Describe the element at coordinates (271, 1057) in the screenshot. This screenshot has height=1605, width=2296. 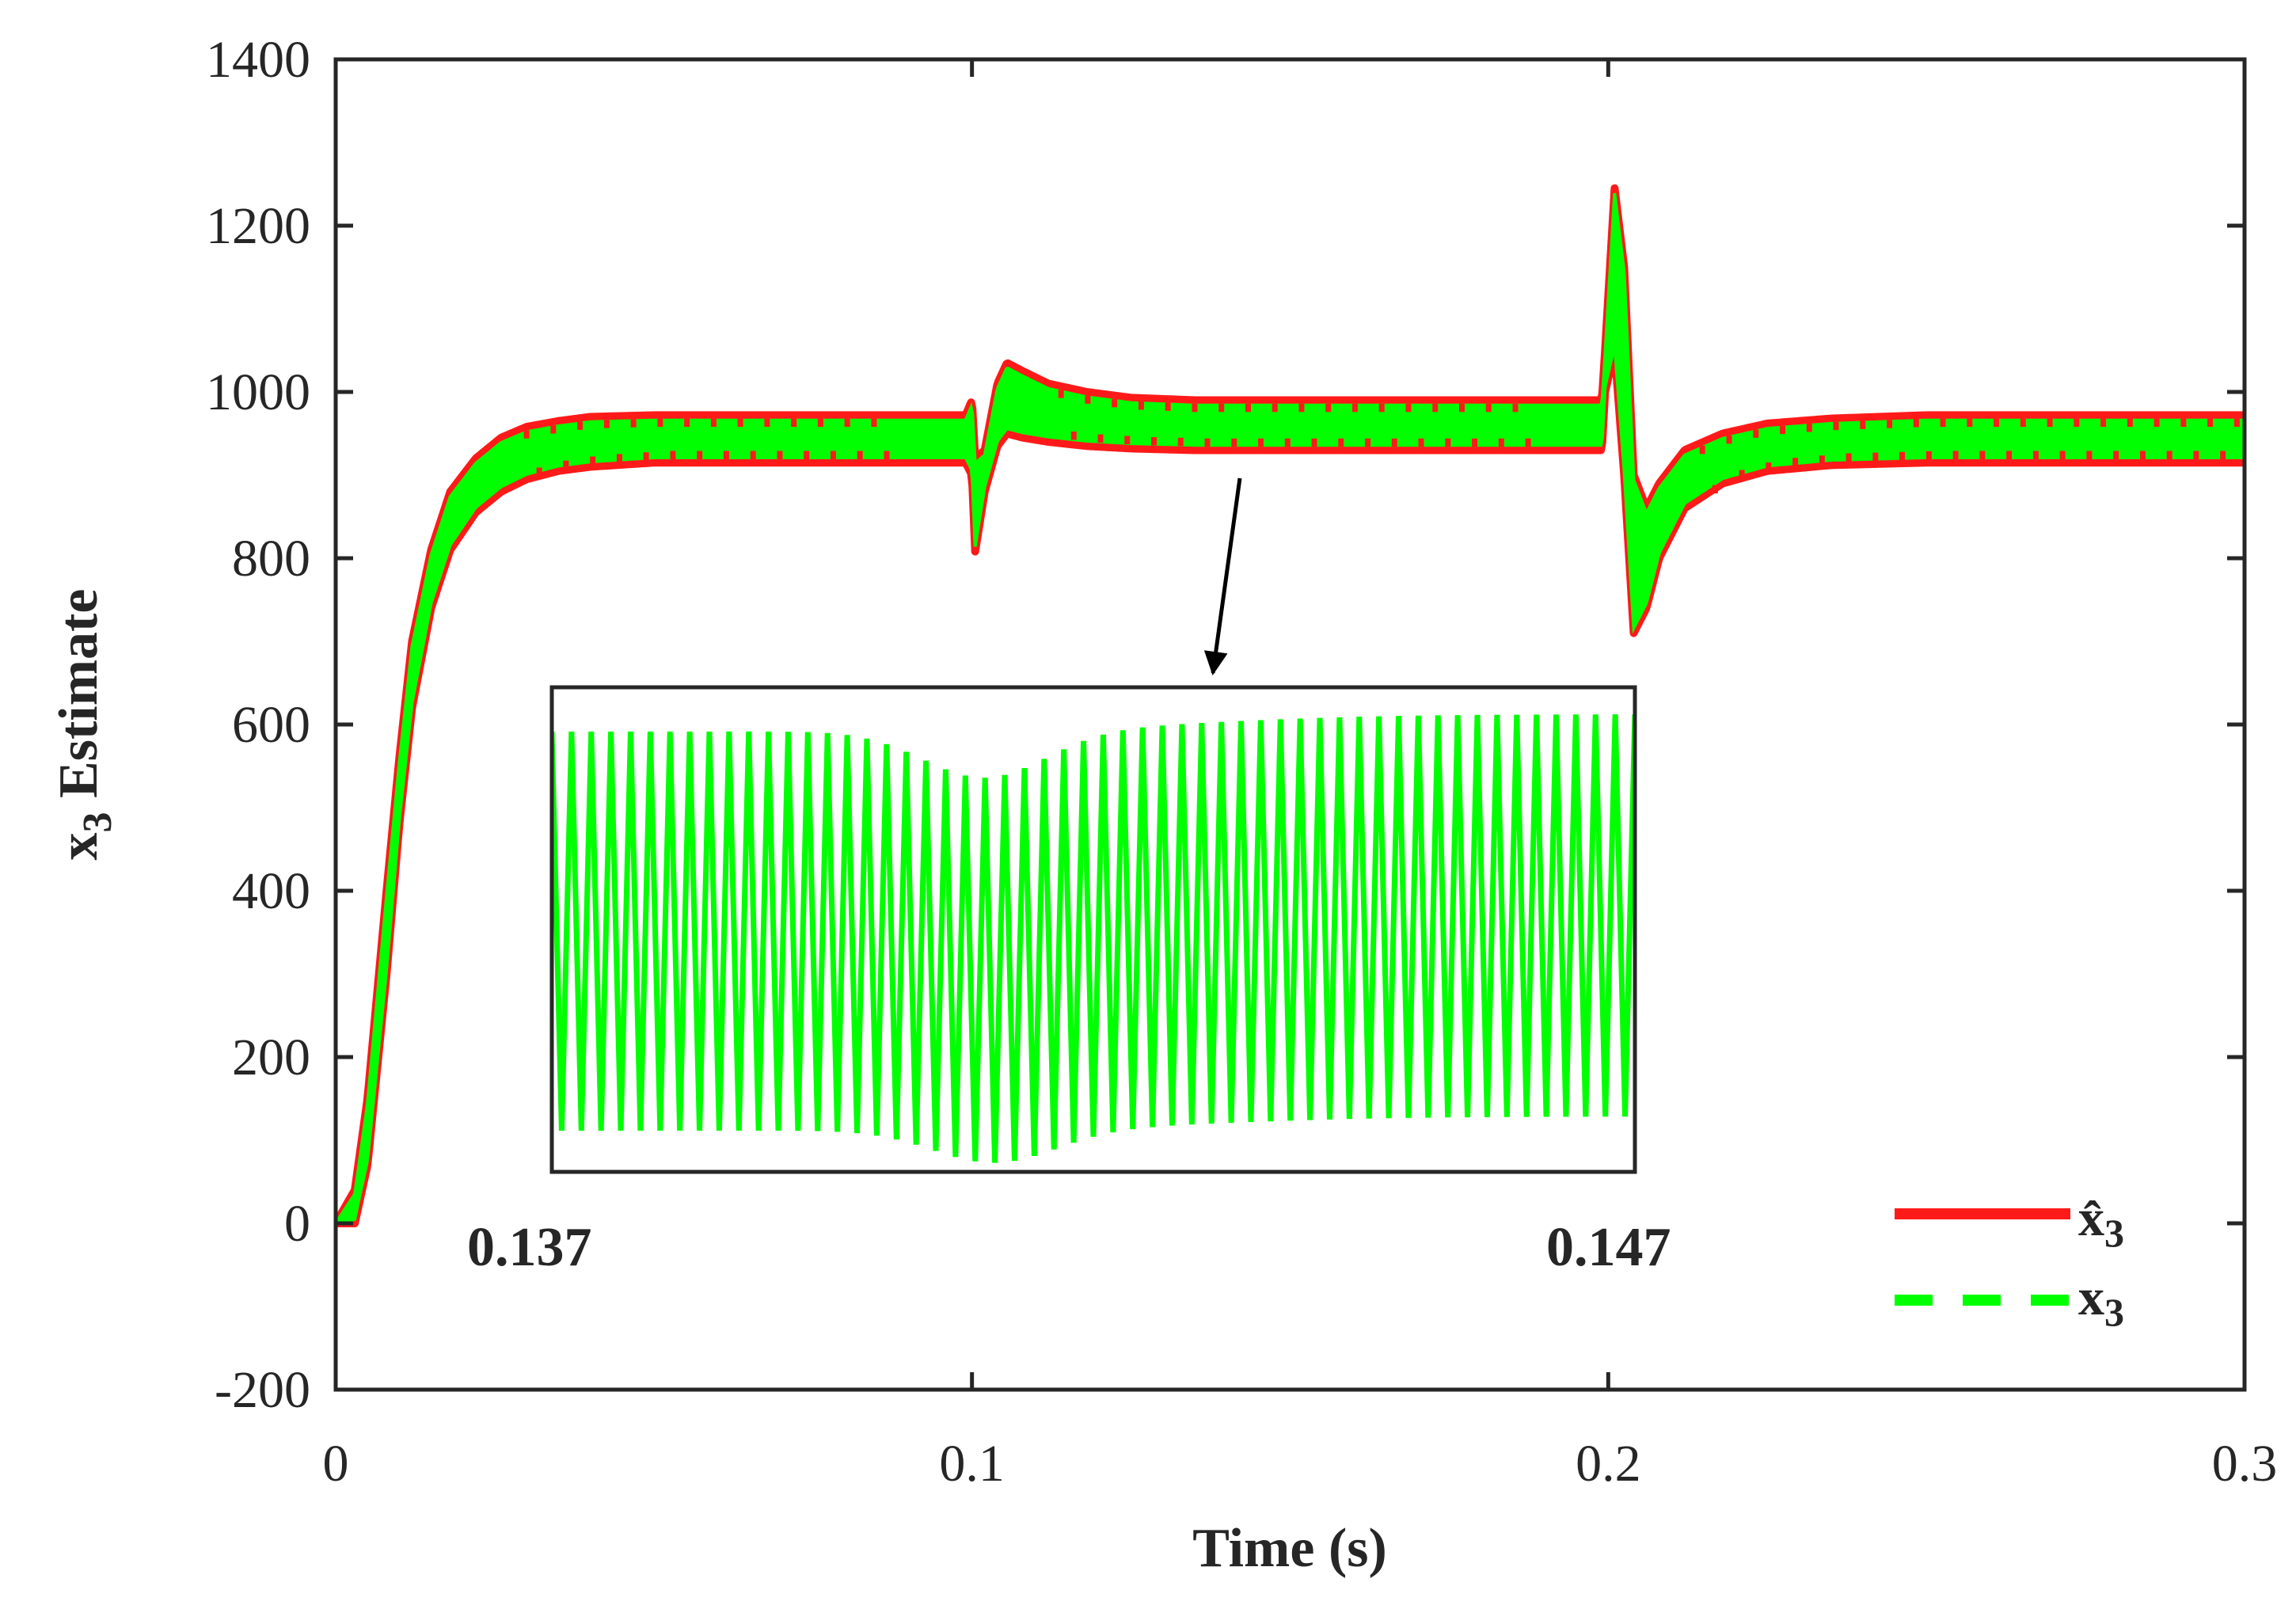
I see `y-tick-label: 200` at that location.